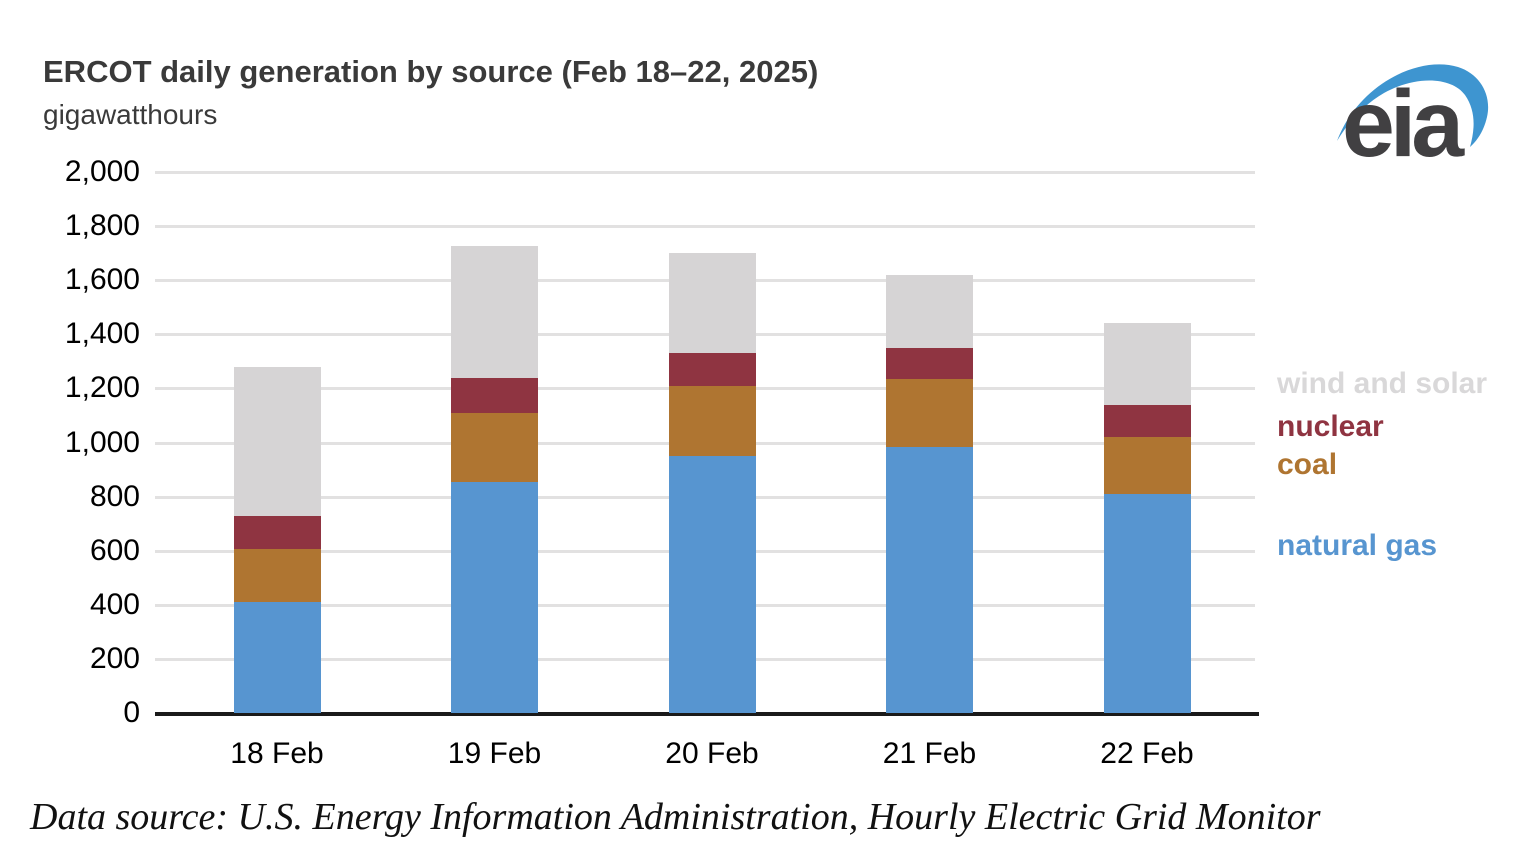  Describe the element at coordinates (277, 532) in the screenshot. I see `bar-segment-nuclear-18-feb` at that location.